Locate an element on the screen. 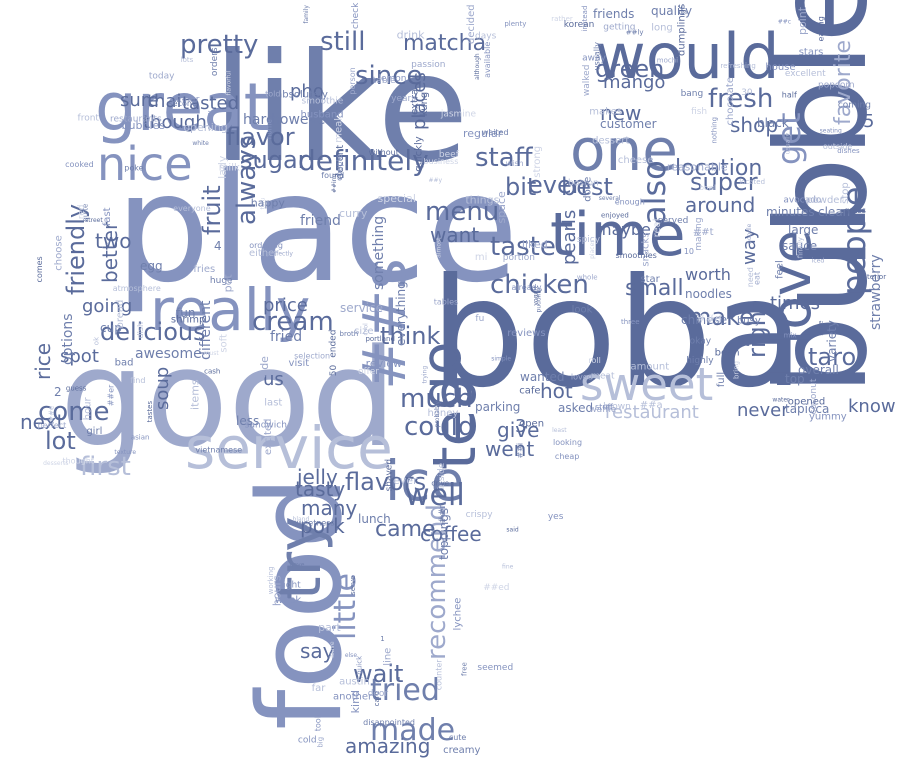 The image size is (897, 768). cloud-word-girl: girl is located at coordinates (94, 431).